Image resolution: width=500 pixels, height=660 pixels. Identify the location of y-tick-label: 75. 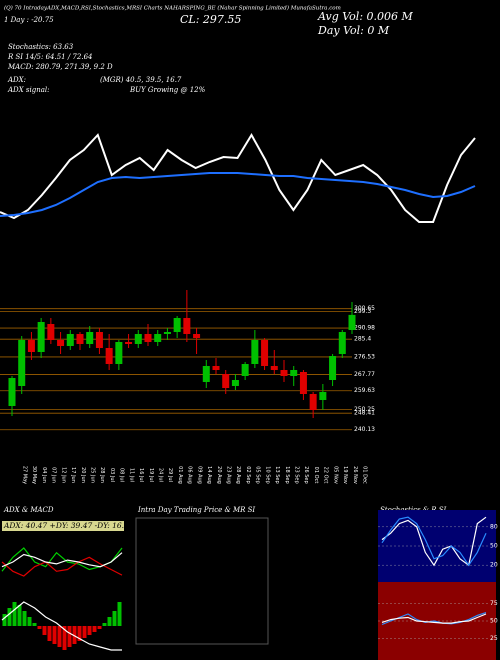
(494, 603).